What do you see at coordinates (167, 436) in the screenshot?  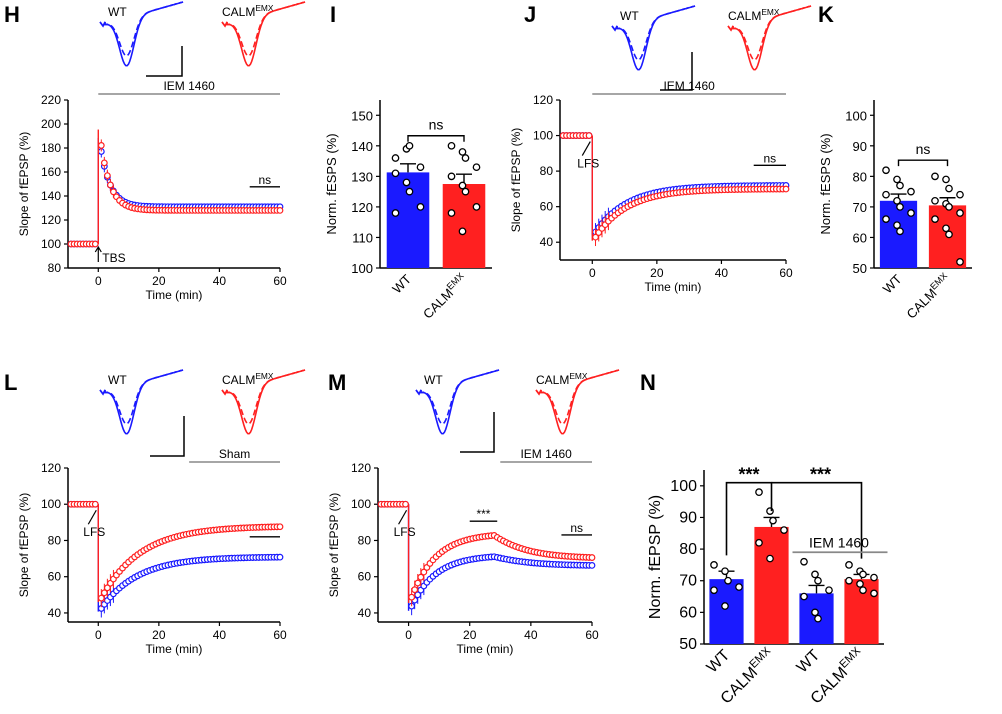 I see `scale-bar` at bounding box center [167, 436].